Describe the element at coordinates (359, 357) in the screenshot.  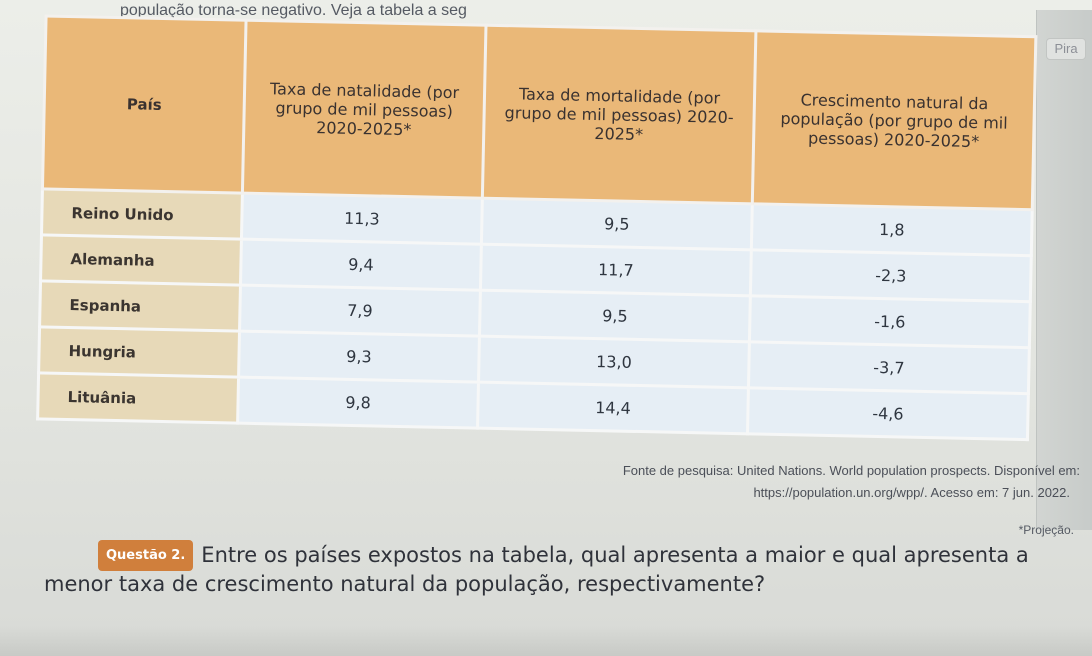
I see `cell-birth: 9,3` at that location.